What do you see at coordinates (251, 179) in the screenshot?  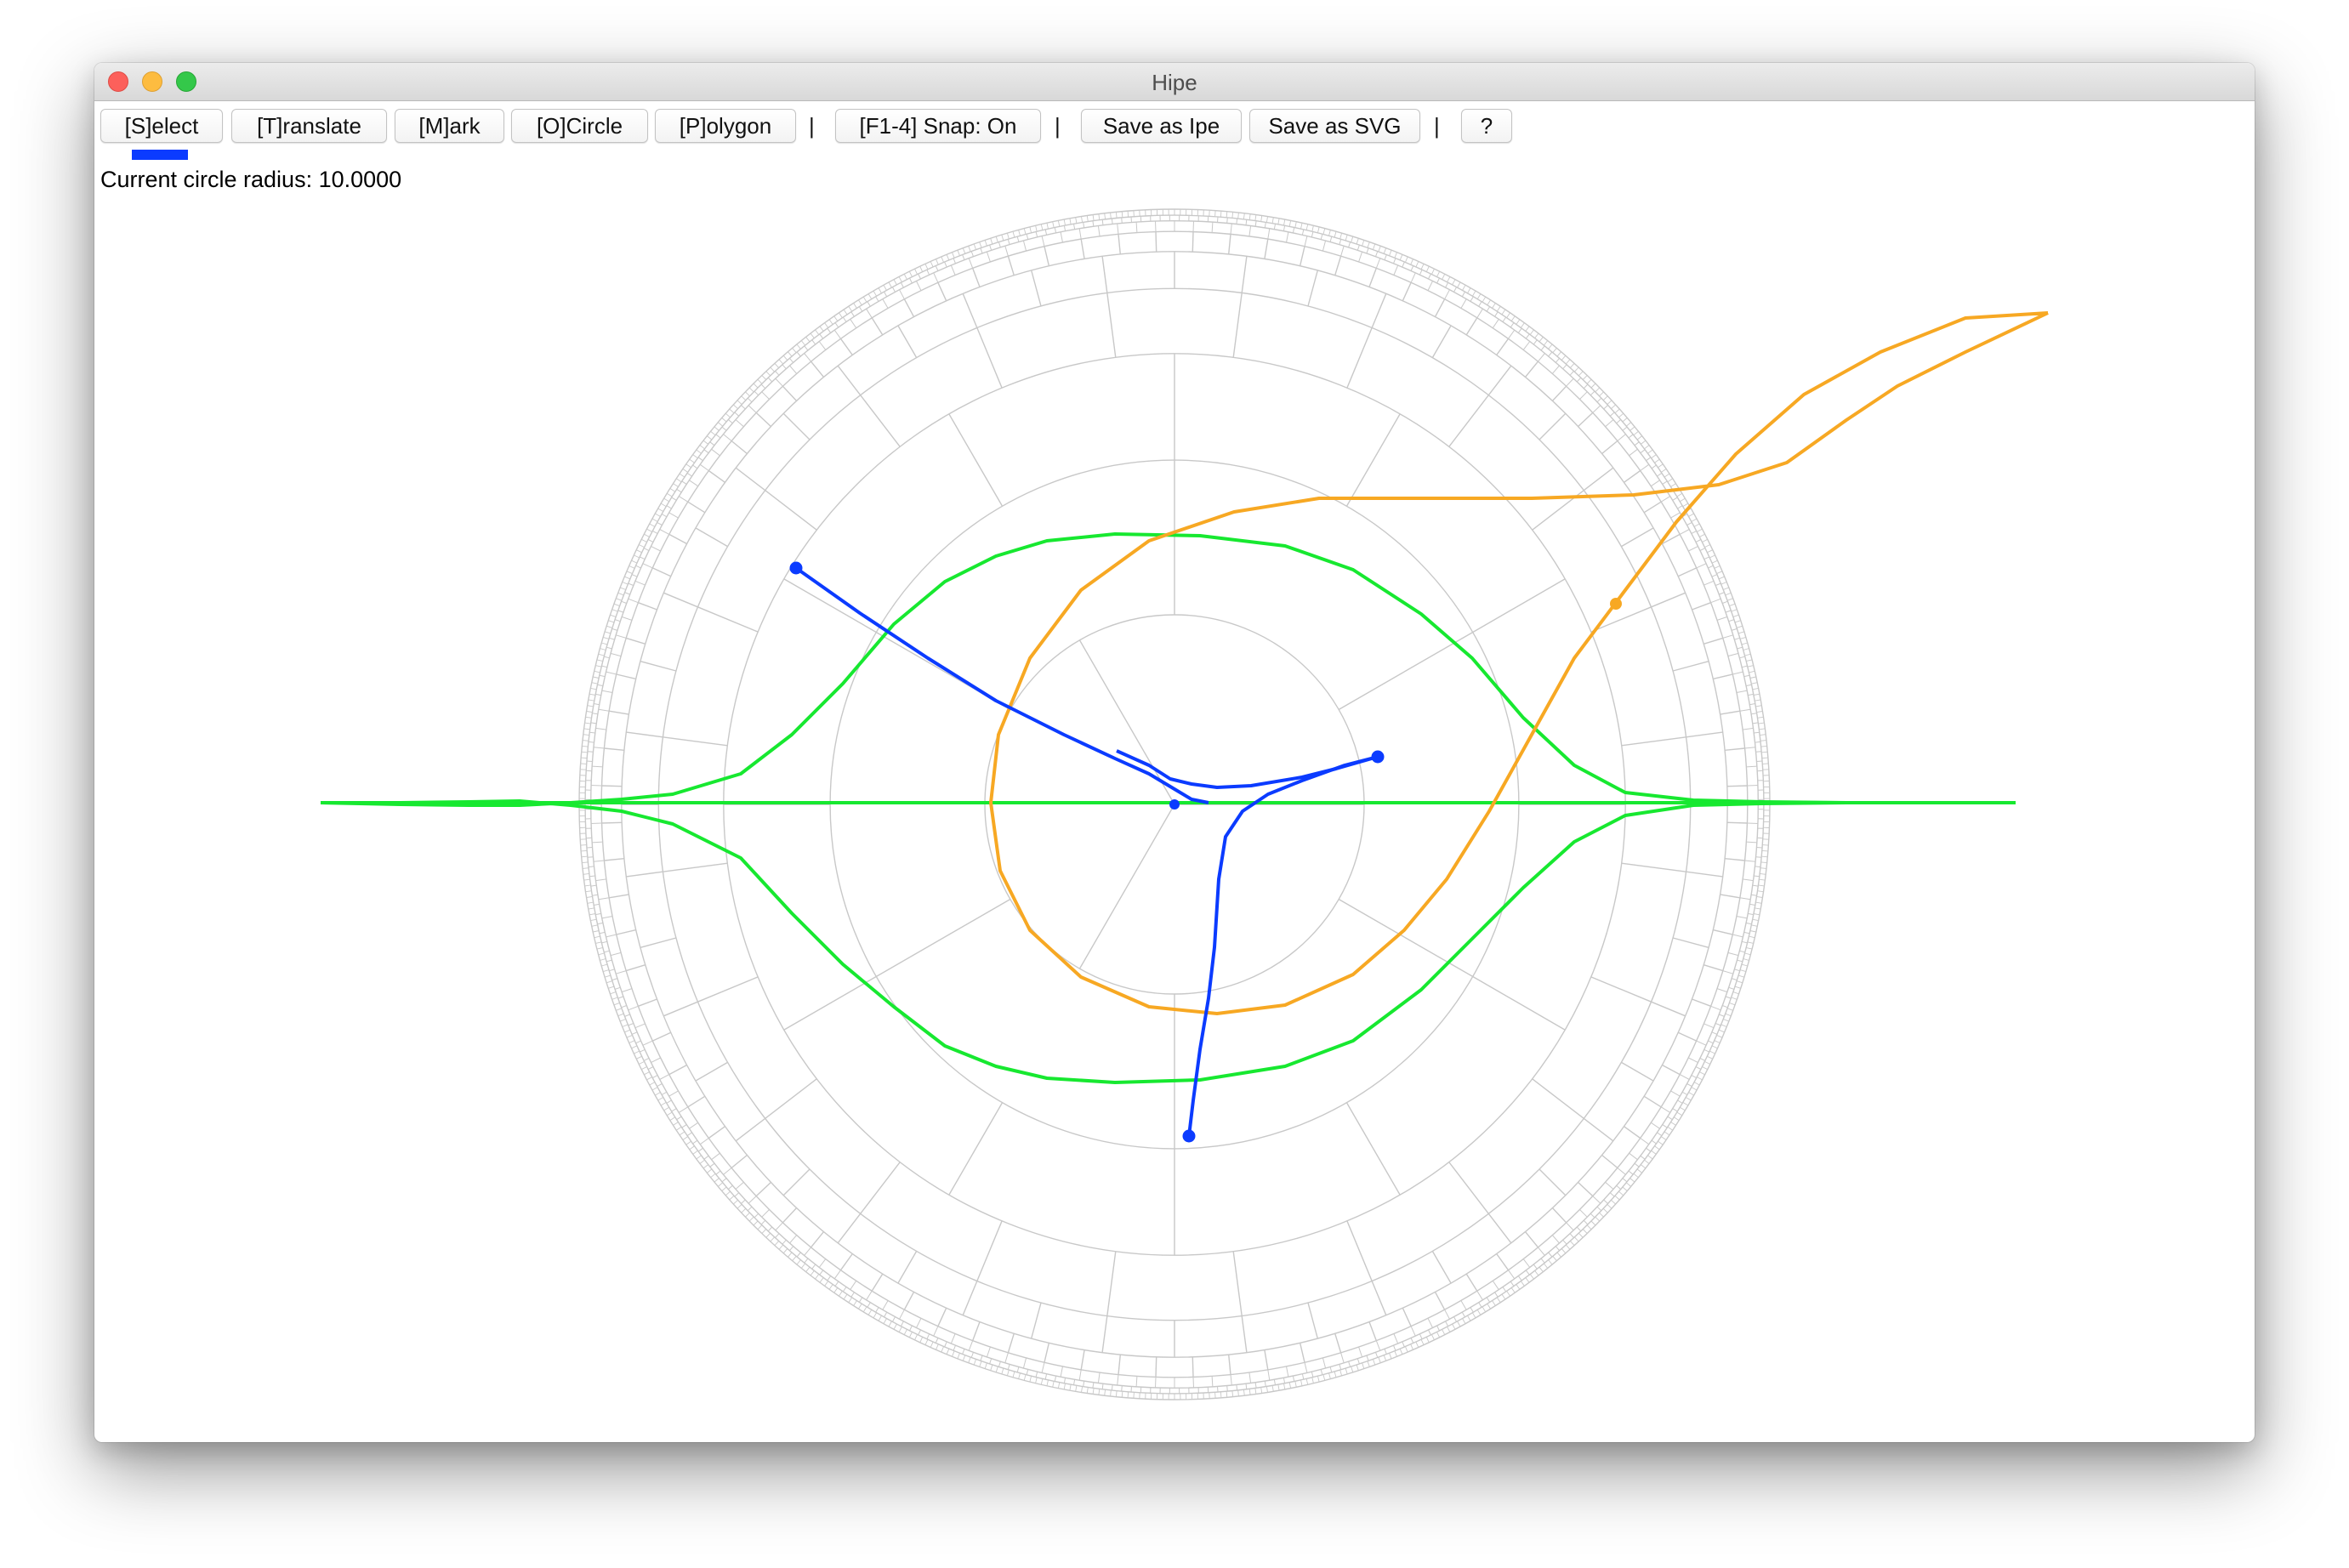 I see `circle-radius-status: Current circle radius: 10.0000` at bounding box center [251, 179].